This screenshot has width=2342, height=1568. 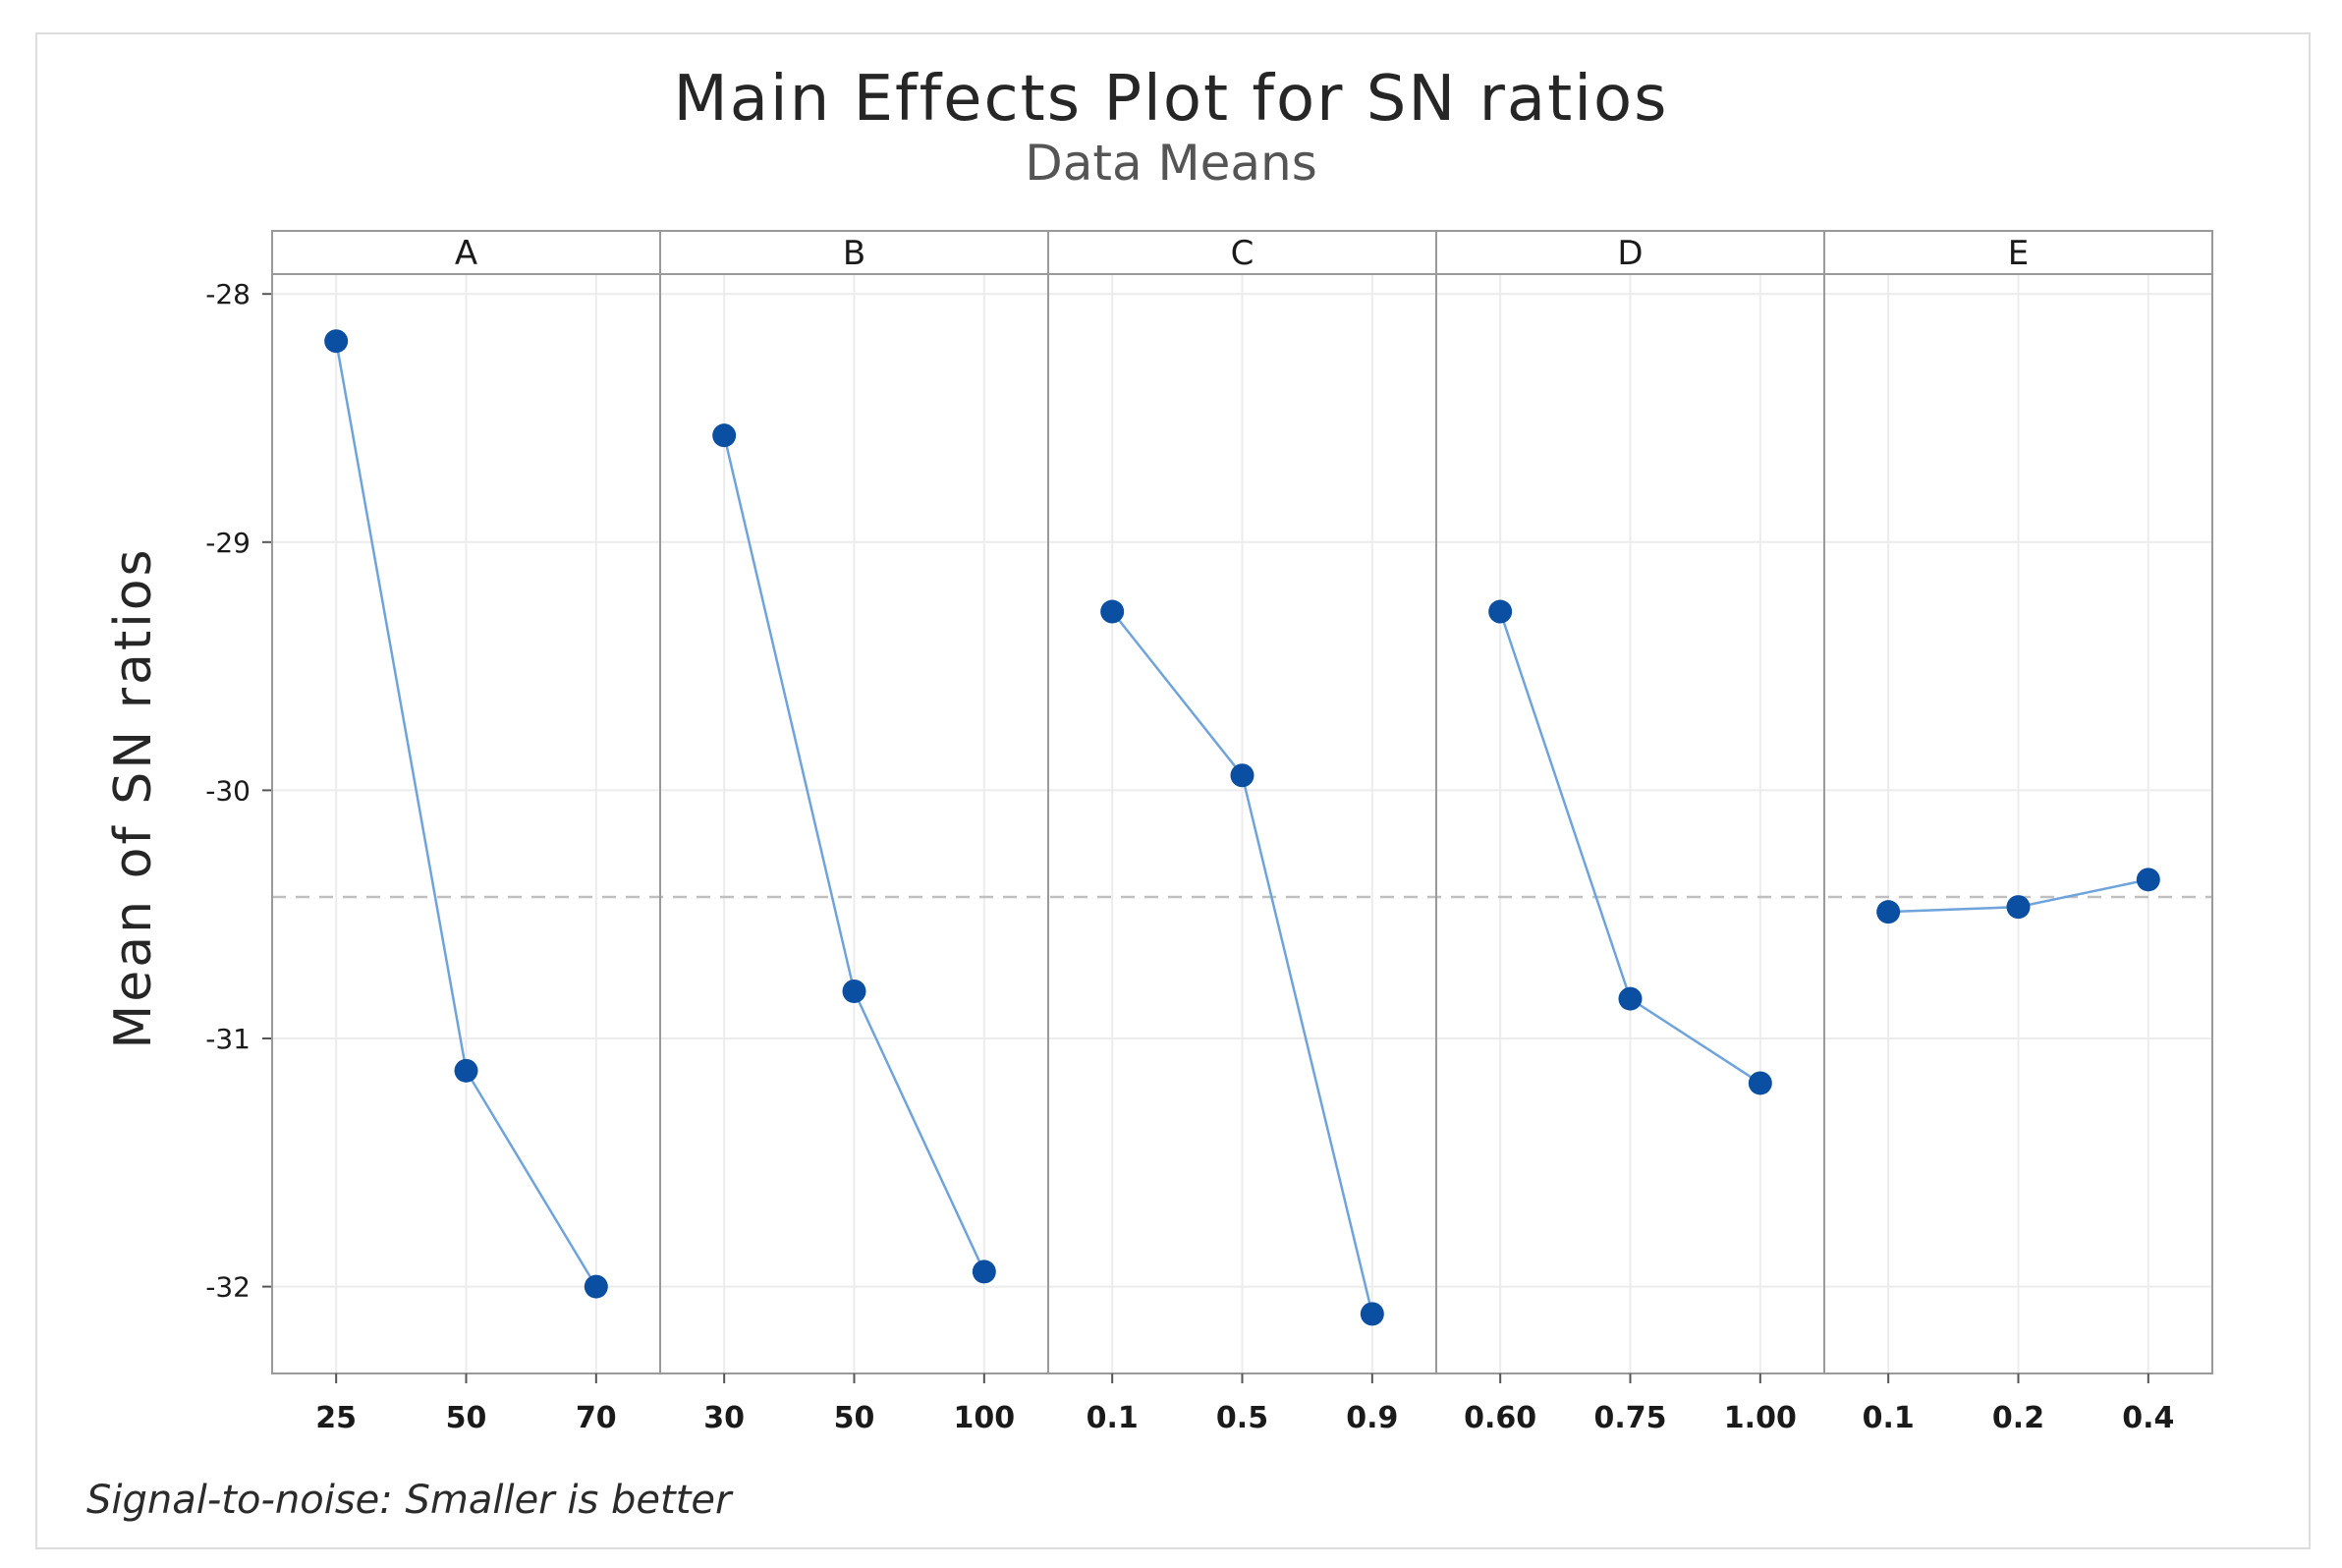 What do you see at coordinates (596, 1418) in the screenshot?
I see `x-tick-label: 70` at bounding box center [596, 1418].